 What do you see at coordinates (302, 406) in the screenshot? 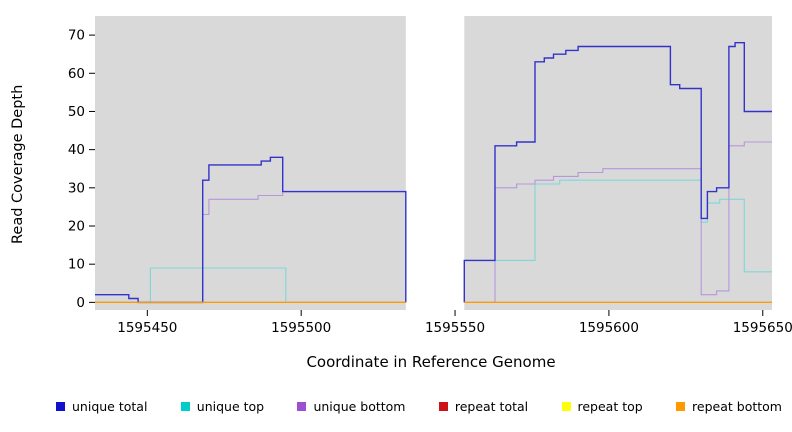
I see `legend-swatch-unique-bottom` at bounding box center [302, 406].